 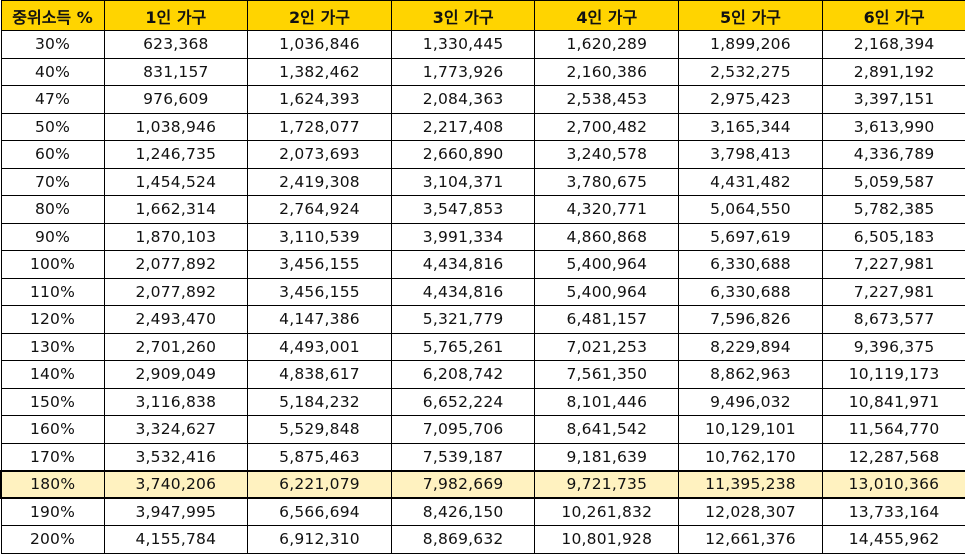 What do you see at coordinates (607, 15) in the screenshot?
I see `header-4-person: 4인 가구` at bounding box center [607, 15].